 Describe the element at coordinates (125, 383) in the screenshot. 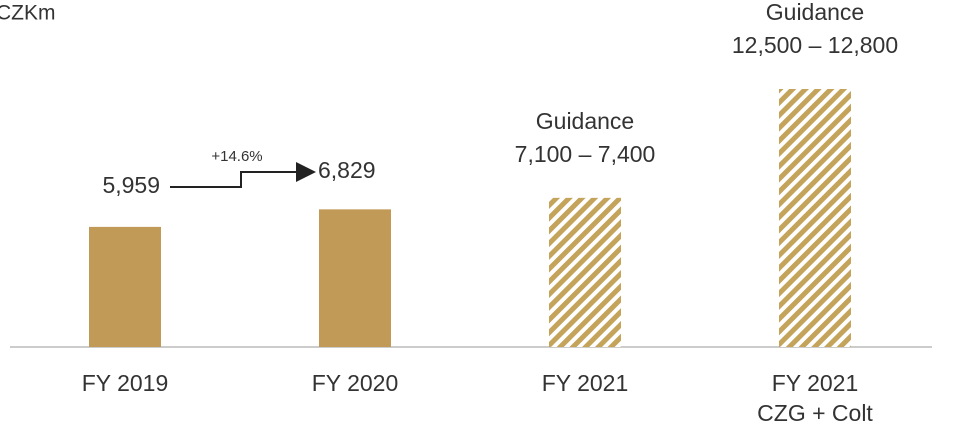

I see `x-tick-label: FY 2019` at that location.